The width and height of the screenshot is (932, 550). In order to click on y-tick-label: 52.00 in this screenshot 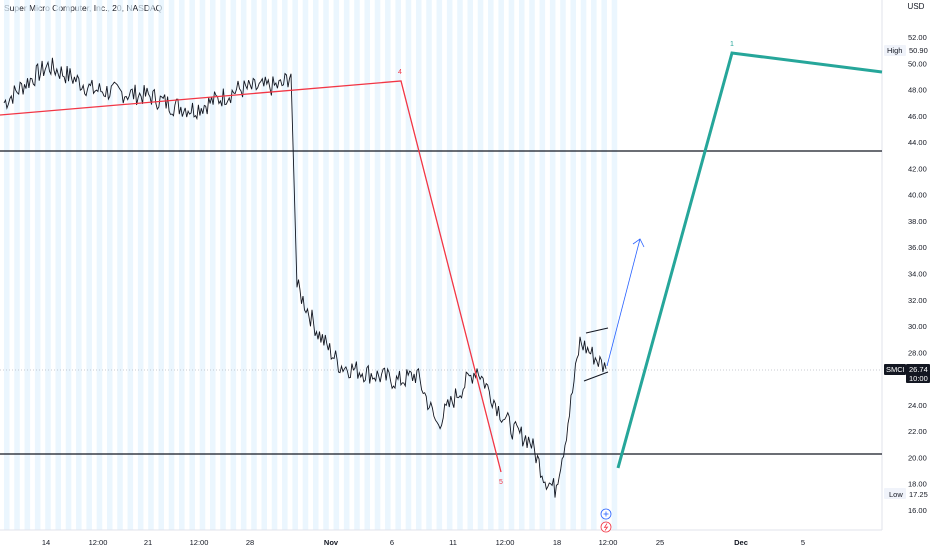, I will do `click(917, 37)`.